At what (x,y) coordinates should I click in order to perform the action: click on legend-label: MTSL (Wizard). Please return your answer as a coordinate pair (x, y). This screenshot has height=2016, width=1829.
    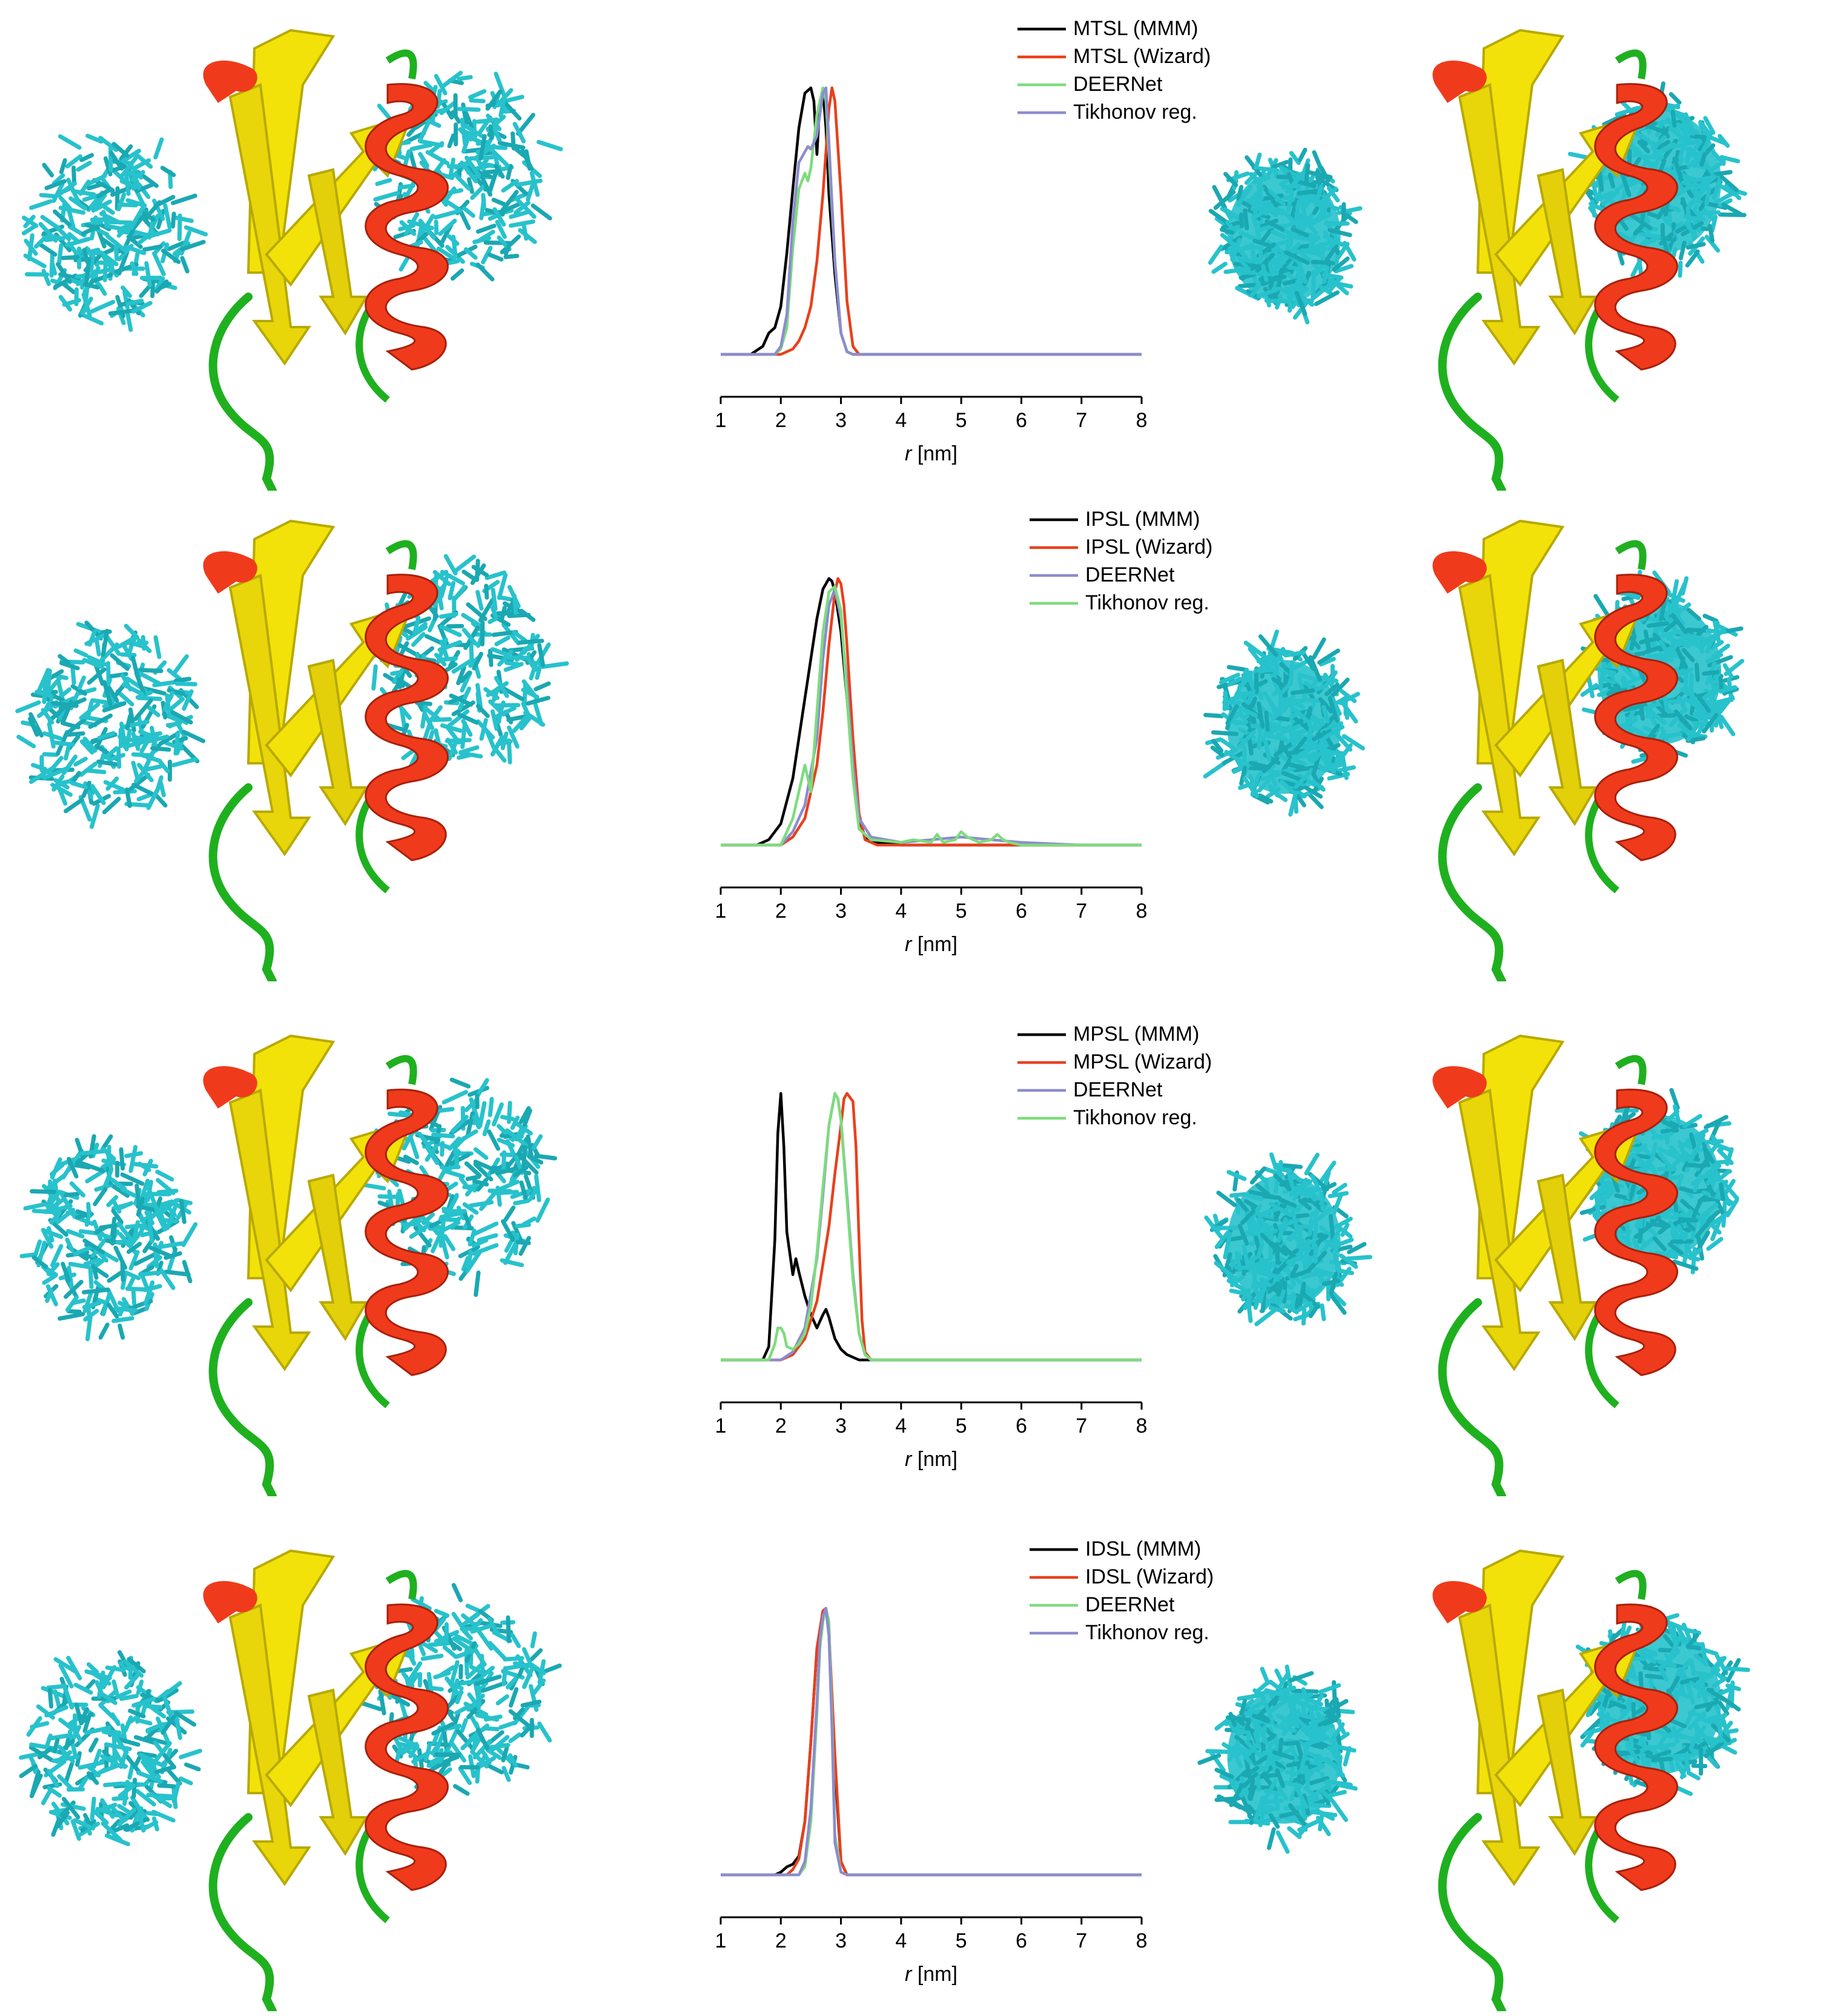
    Looking at the image, I should click on (1142, 56).